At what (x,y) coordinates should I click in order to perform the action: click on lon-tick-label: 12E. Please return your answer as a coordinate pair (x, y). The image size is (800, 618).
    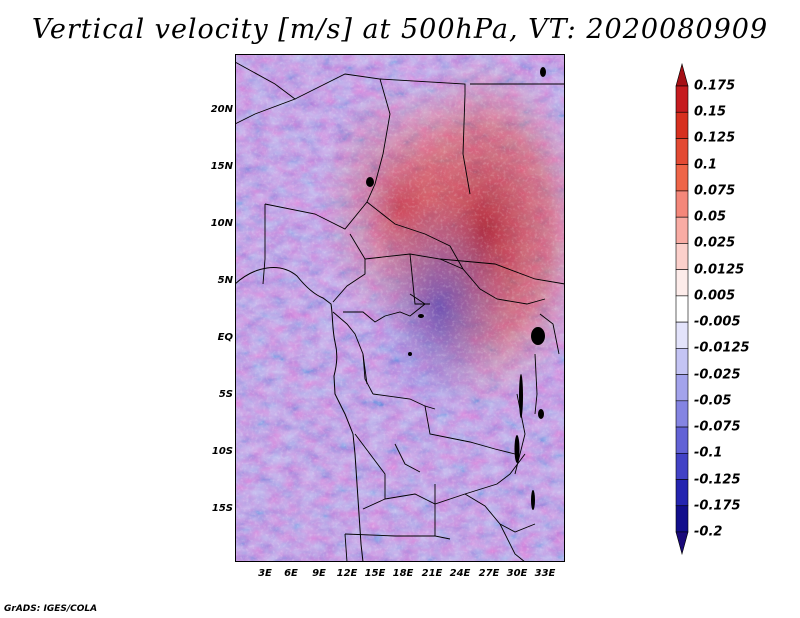
    Looking at the image, I should click on (347, 573).